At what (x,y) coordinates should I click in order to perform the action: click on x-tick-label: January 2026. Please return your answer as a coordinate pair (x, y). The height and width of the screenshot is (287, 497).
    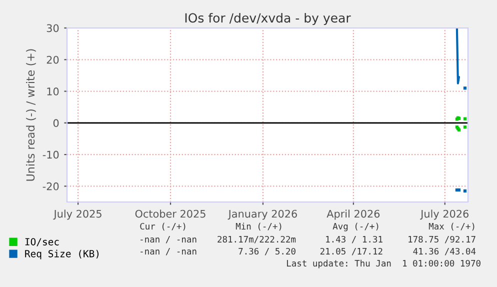
    Looking at the image, I should click on (262, 215).